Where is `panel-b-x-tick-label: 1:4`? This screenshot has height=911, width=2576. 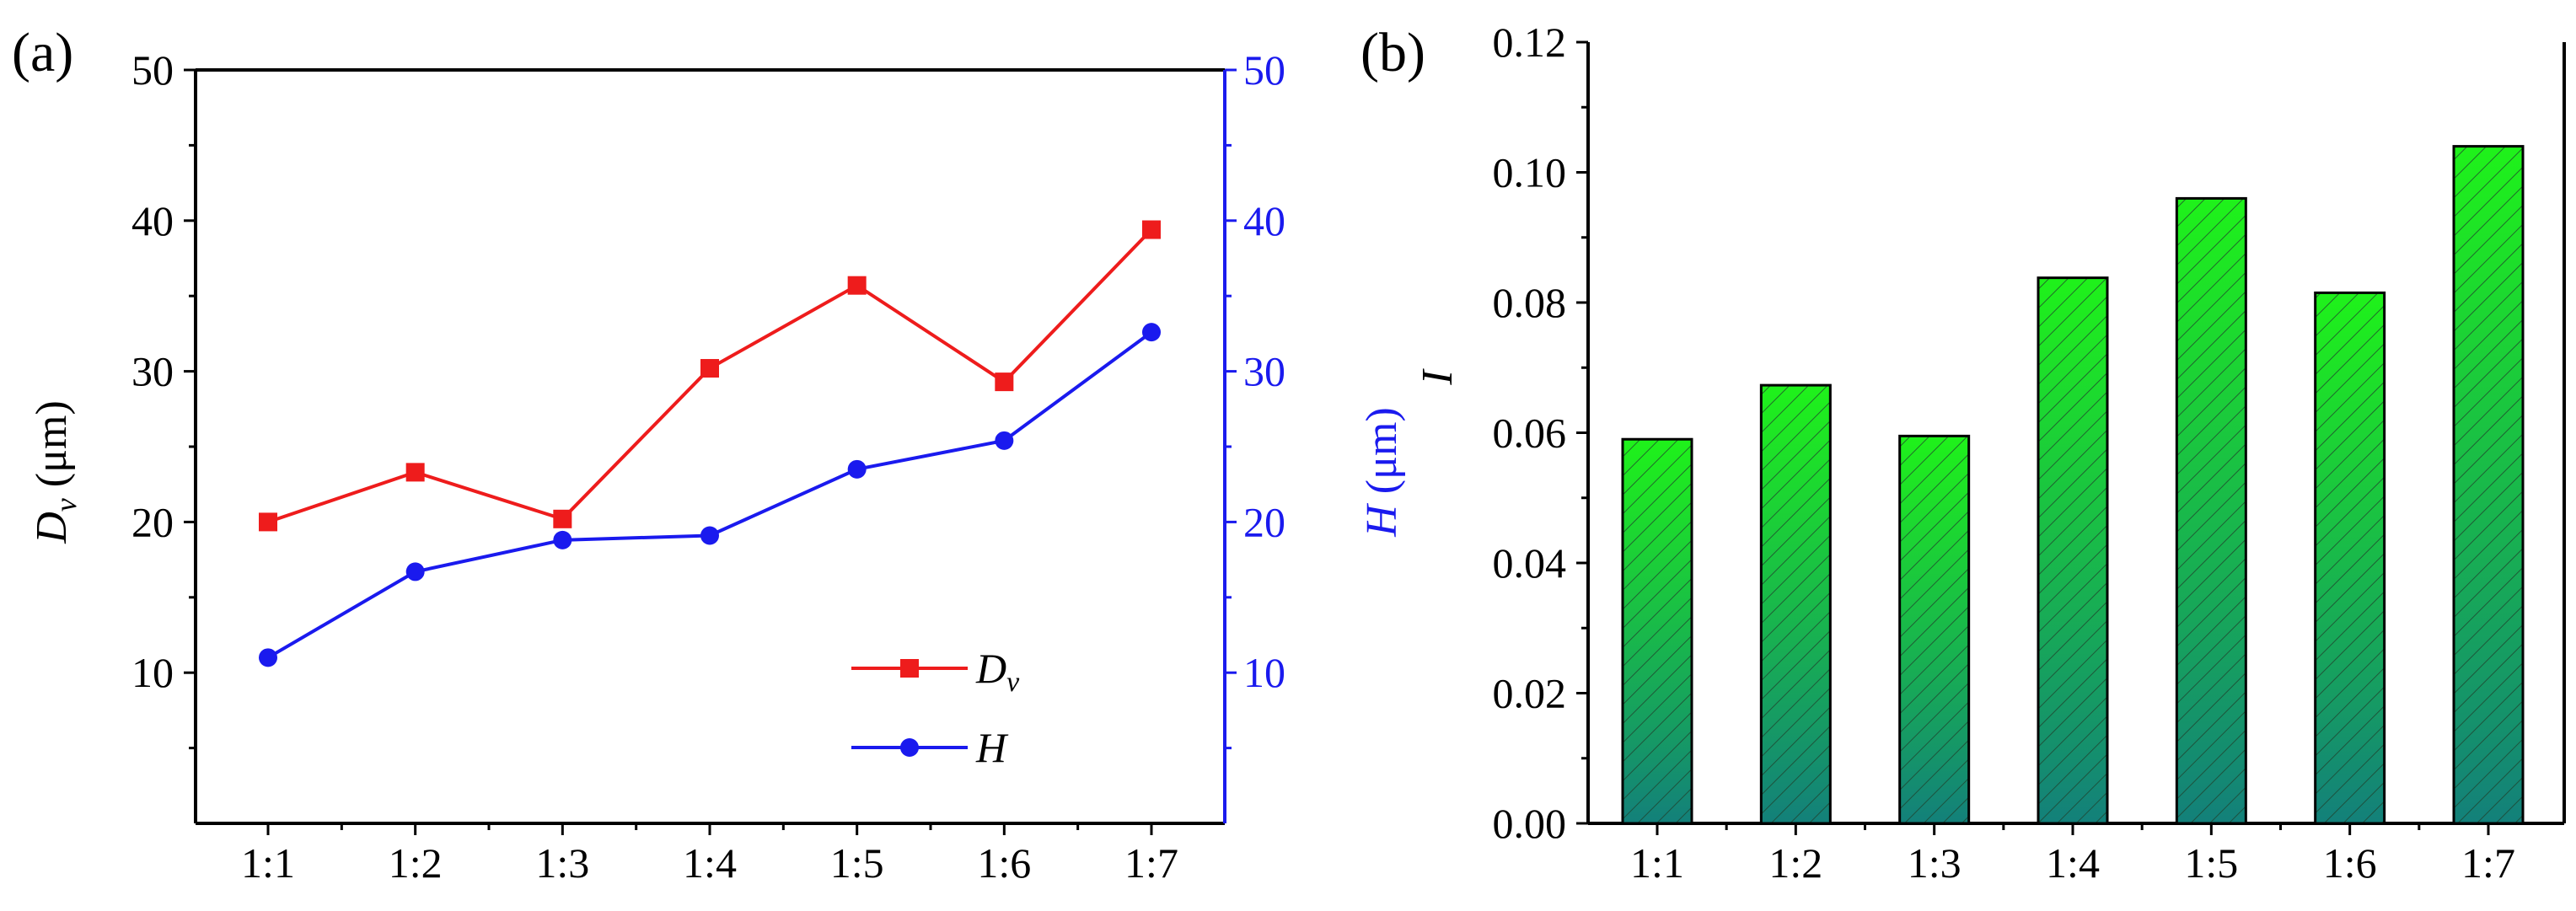 panel-b-x-tick-label: 1:4 is located at coordinates (2073, 863).